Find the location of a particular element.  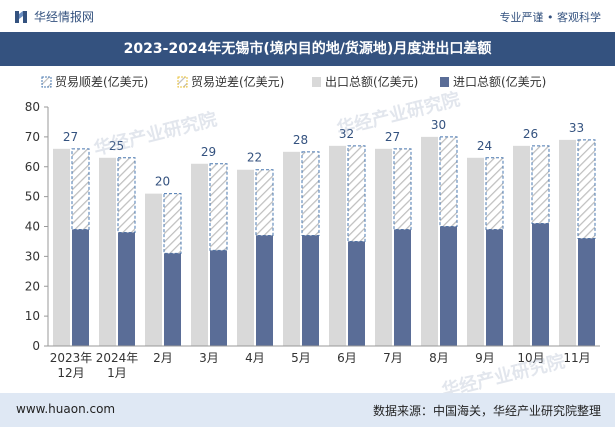

footer: www.huaon.com 数据来源：中国海关，华经产业研究院整理 is located at coordinates (307, 410).